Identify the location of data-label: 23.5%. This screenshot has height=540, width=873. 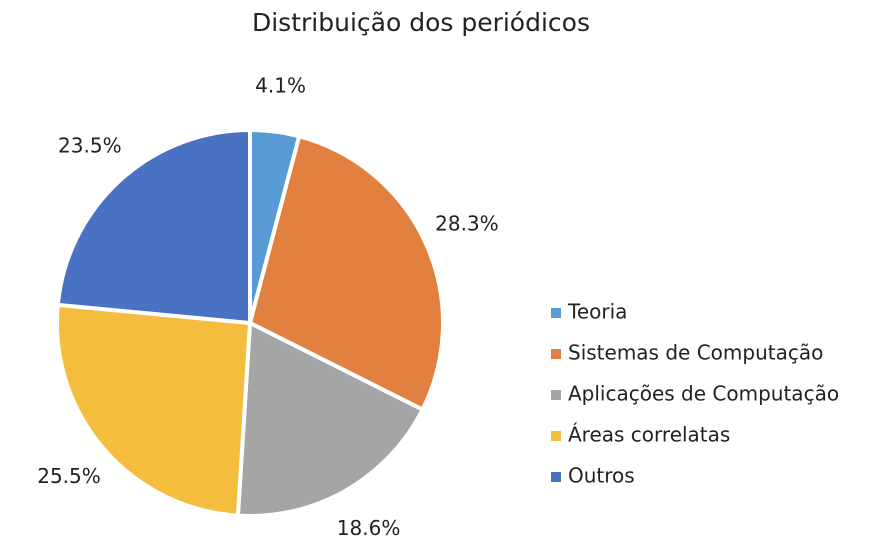
(90, 145).